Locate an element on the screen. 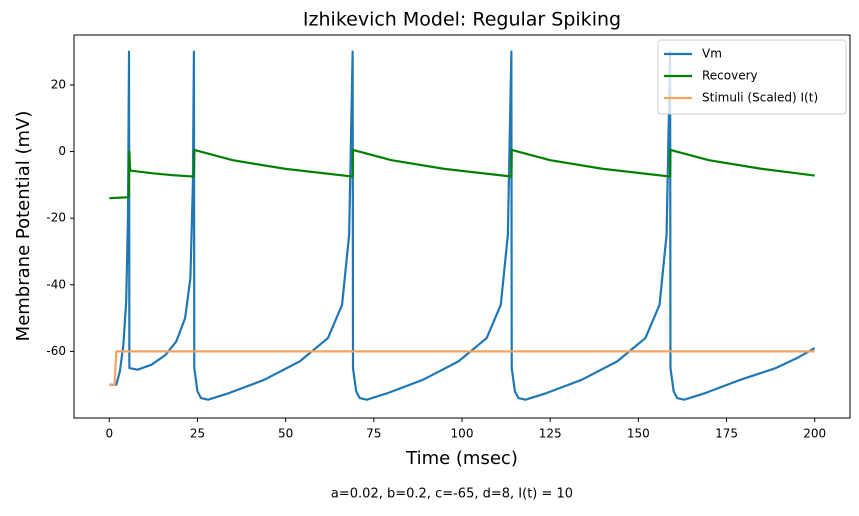 This screenshot has width=859, height=516. x-tick-label: 125 is located at coordinates (550, 434).